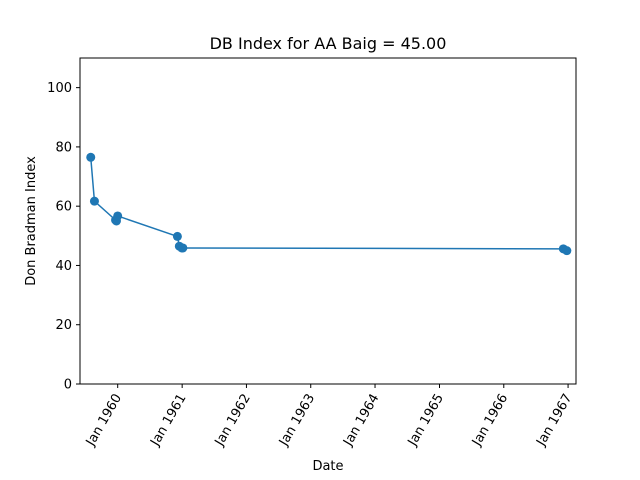  What do you see at coordinates (63, 266) in the screenshot?
I see `y-tick-label: 40` at bounding box center [63, 266].